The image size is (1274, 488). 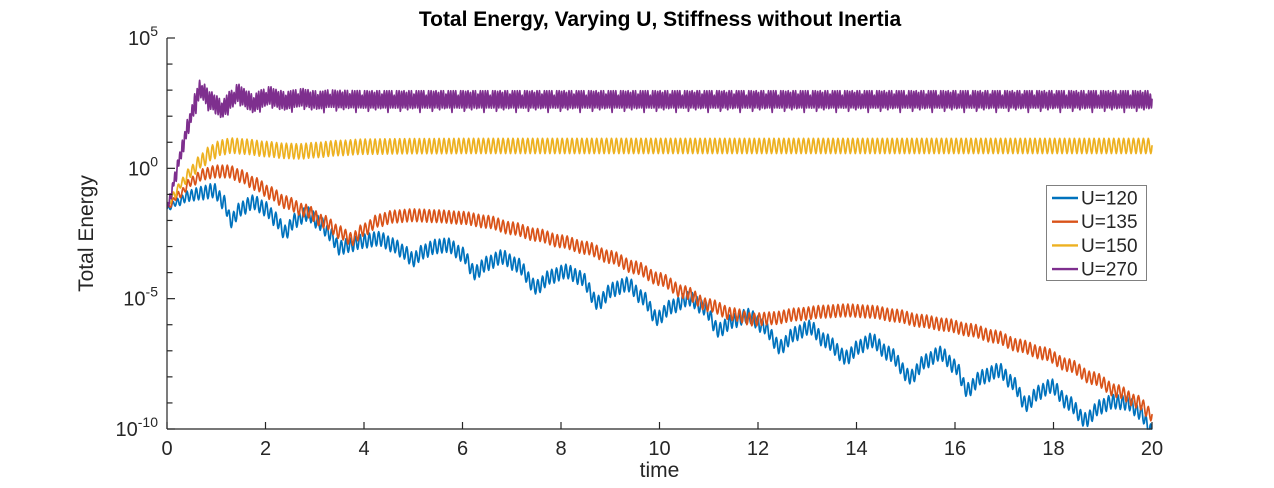 What do you see at coordinates (659, 449) in the screenshot?
I see `x-tick-label: 10` at bounding box center [659, 449].